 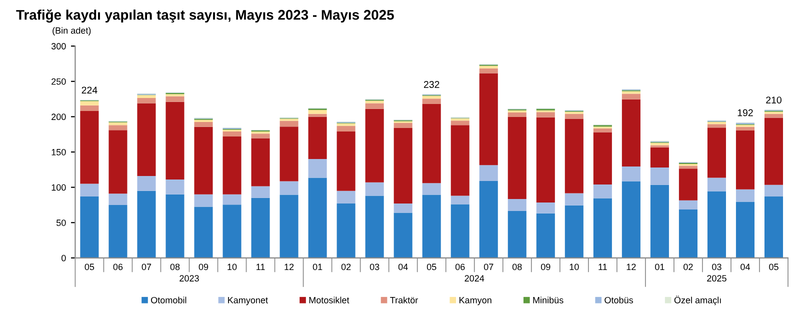 I want to click on y-tick-label: 200, so click(x=59, y=117).